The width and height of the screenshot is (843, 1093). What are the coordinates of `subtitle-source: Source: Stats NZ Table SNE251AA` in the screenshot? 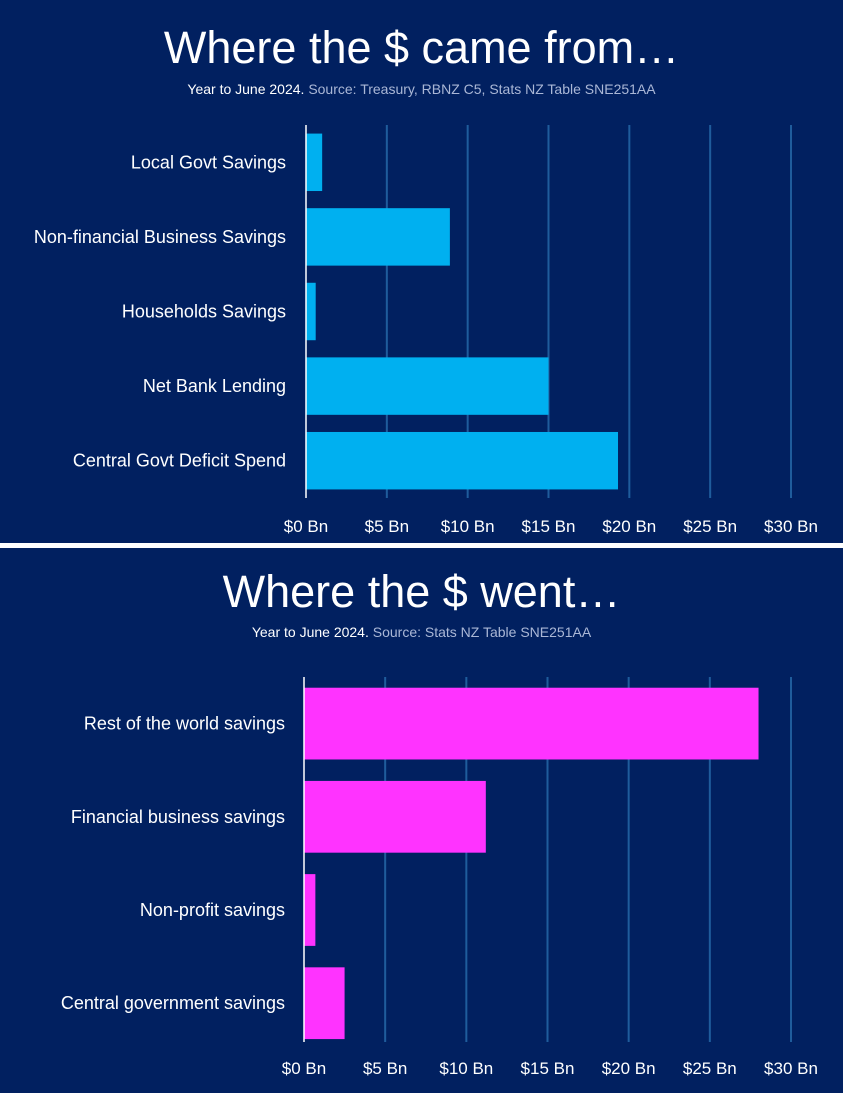 It's located at (482, 632).